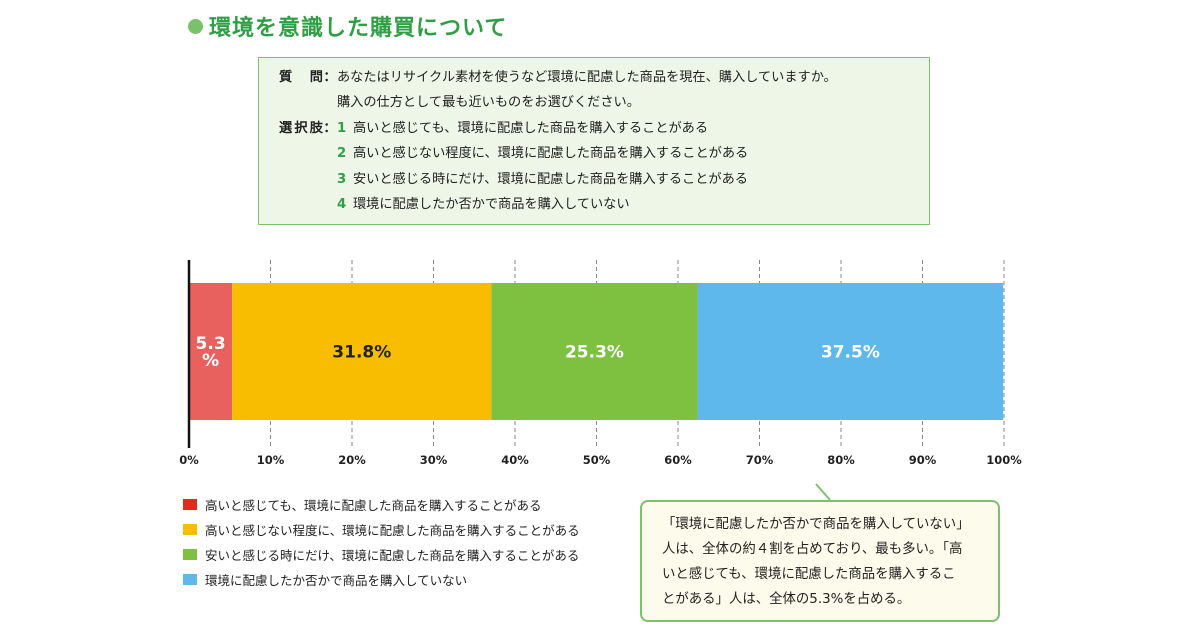 This screenshot has height=630, width=1200. What do you see at coordinates (210, 361) in the screenshot?
I see `data-label: %` at bounding box center [210, 361].